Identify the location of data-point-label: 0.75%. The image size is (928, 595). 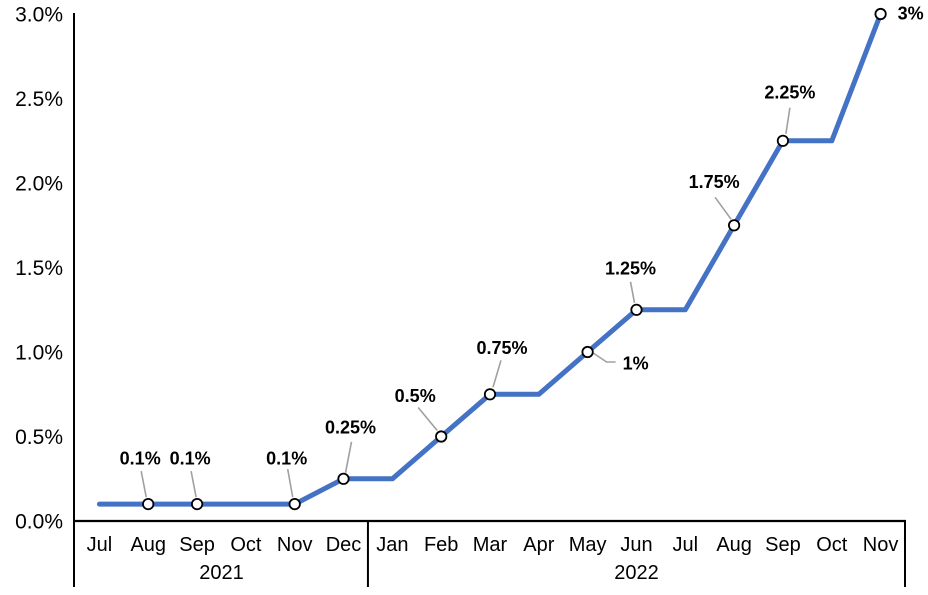
(501, 348).